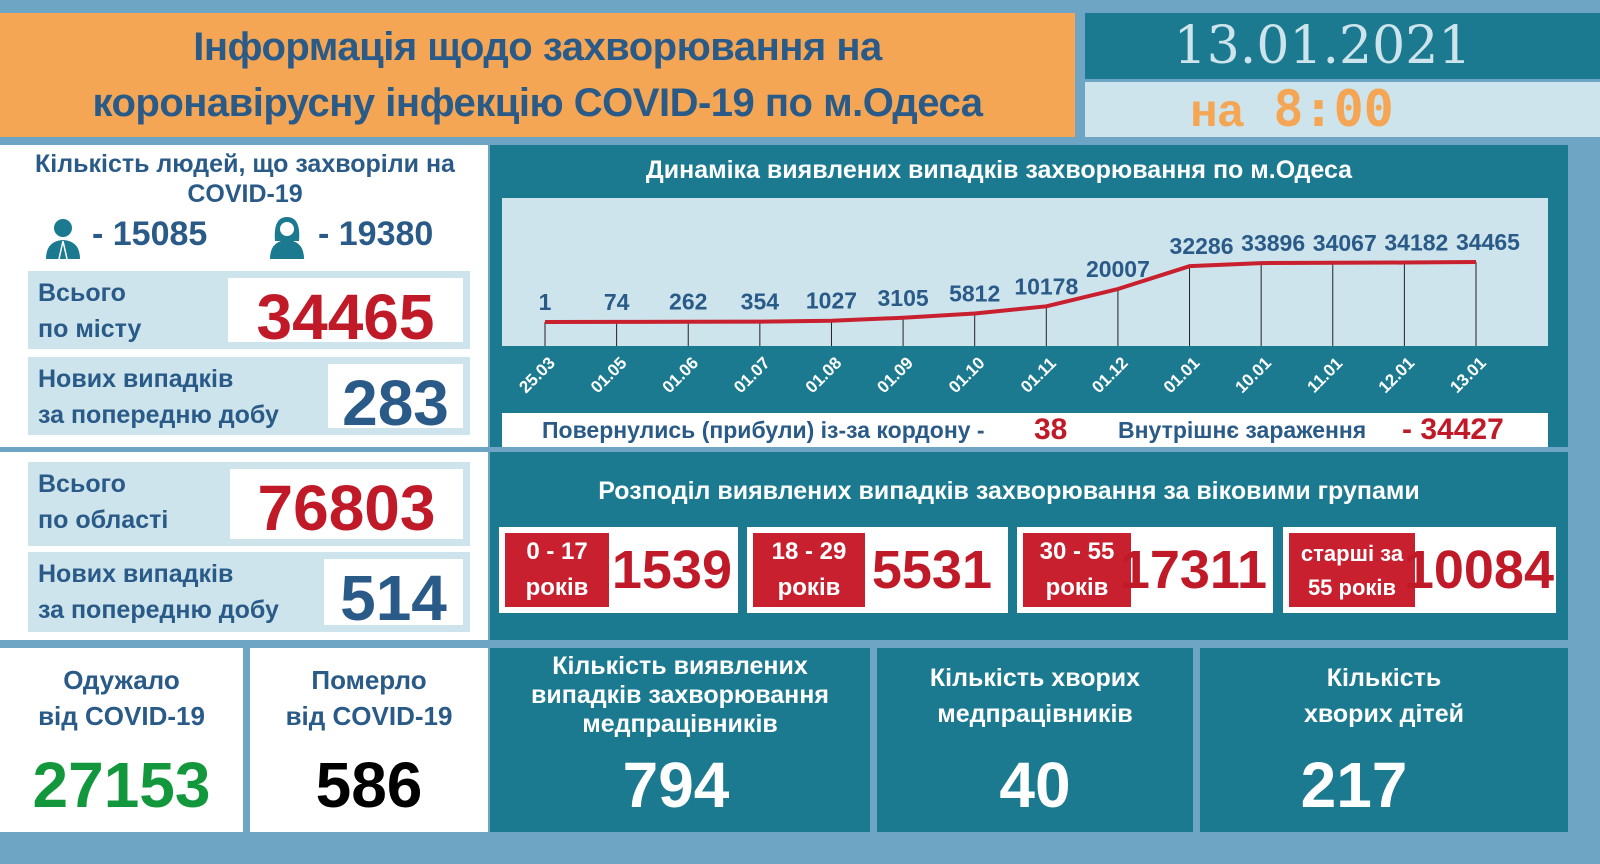 The image size is (1600, 864). What do you see at coordinates (103, 520) in the screenshot?
I see `region-total-label-2: по області` at bounding box center [103, 520].